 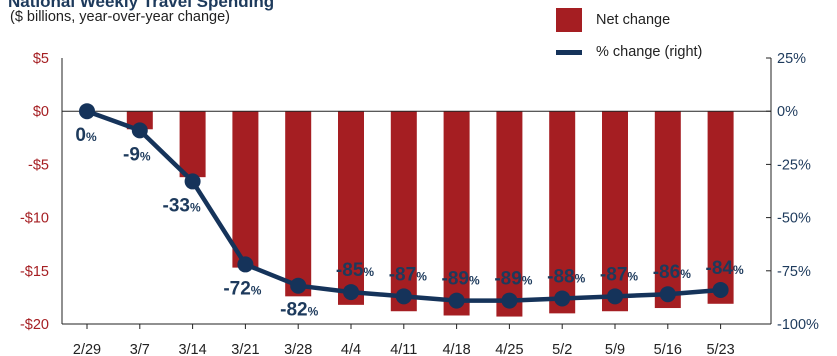 What do you see at coordinates (403, 296) in the screenshot?
I see `pct-point-4/11` at bounding box center [403, 296].